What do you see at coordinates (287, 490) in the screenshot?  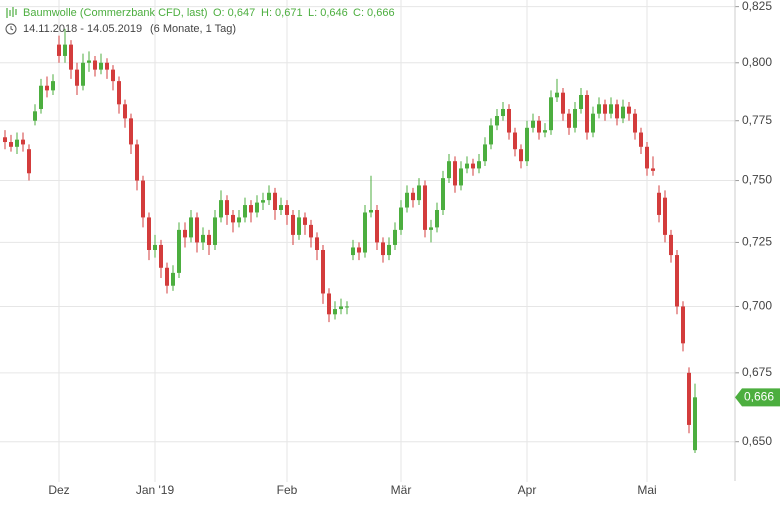 I see `x-tick-label: Feb` at bounding box center [287, 490].